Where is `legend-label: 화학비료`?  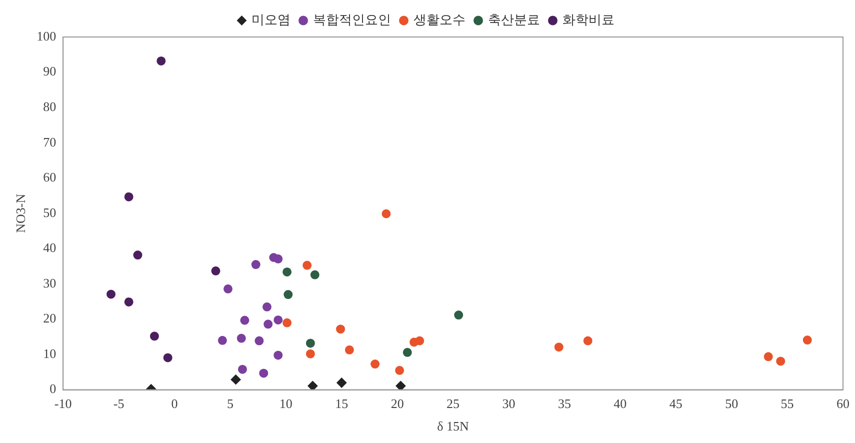 legend-label: 화학비료 is located at coordinates (588, 19).